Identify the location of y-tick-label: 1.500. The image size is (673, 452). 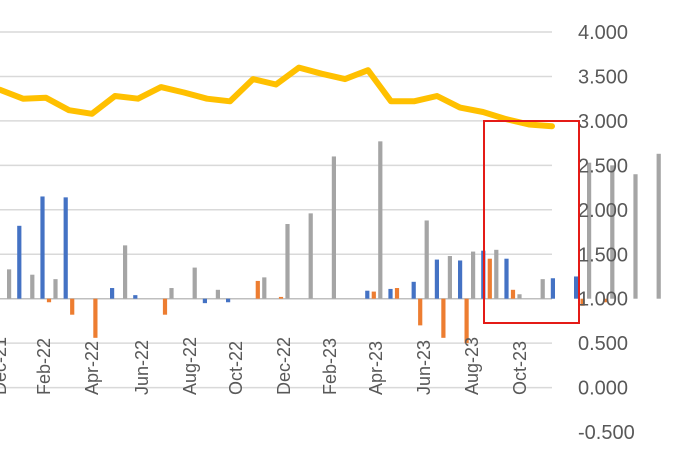
(603, 255).